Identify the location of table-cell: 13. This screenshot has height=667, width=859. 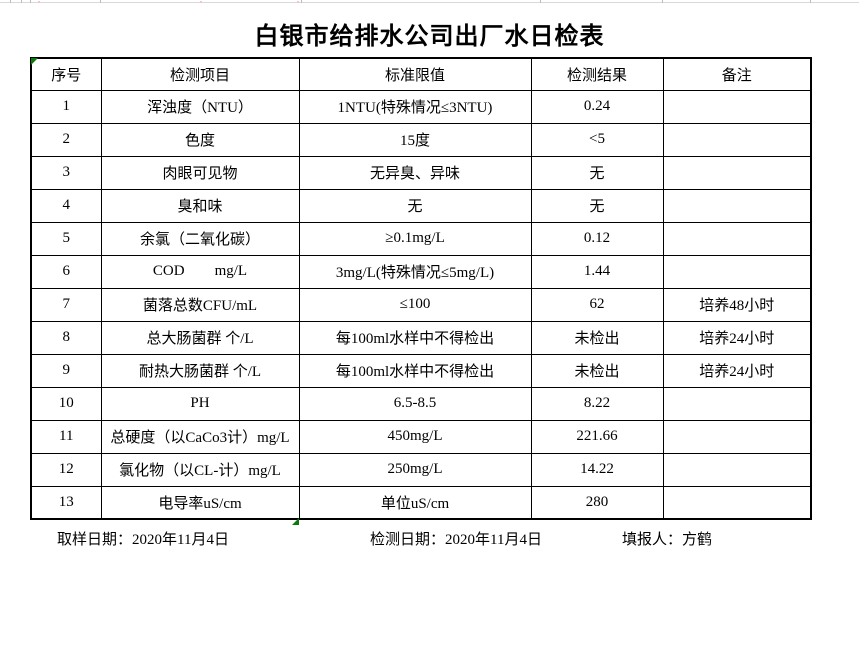
(66, 502).